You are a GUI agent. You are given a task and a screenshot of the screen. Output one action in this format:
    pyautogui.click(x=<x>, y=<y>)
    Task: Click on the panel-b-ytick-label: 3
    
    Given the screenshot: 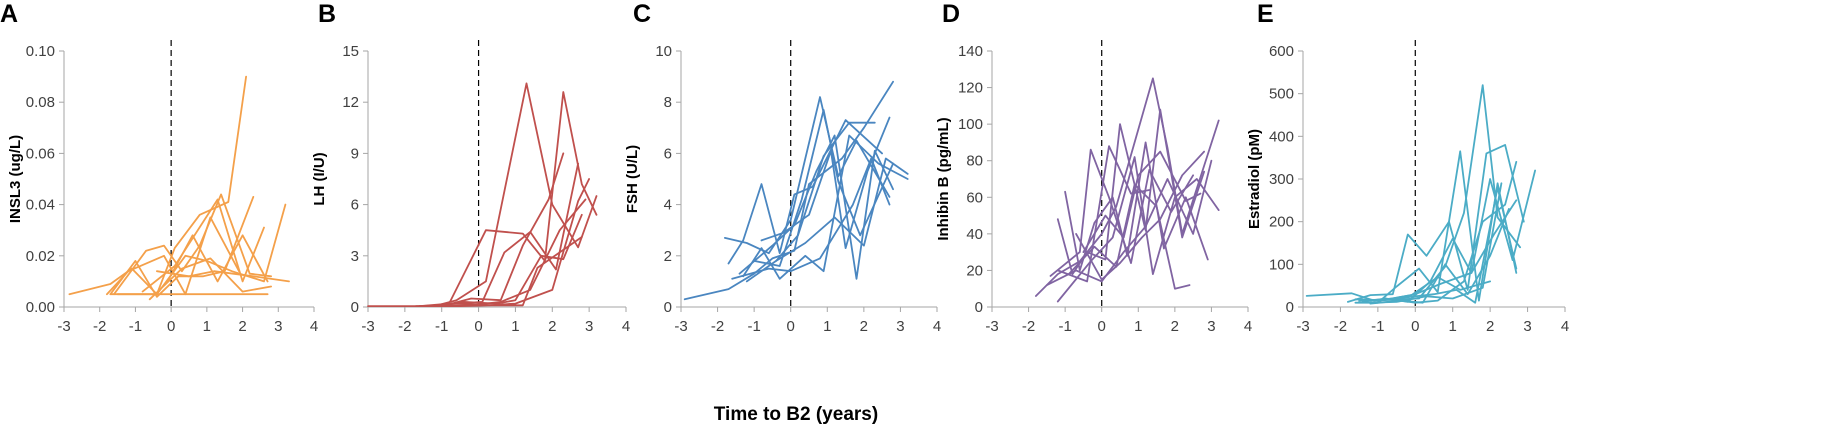 What is the action you would take?
    pyautogui.click(x=355, y=256)
    